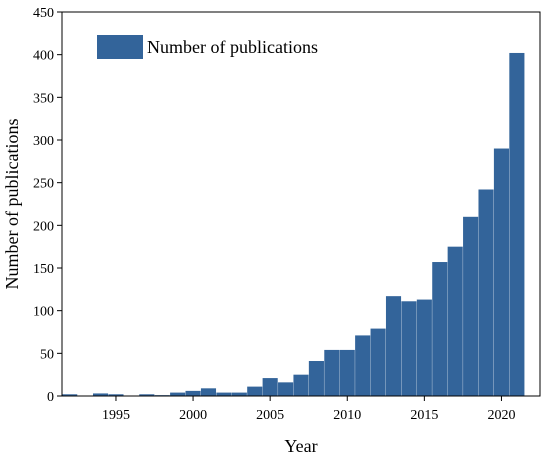 The height and width of the screenshot is (461, 550). Describe the element at coordinates (43, 226) in the screenshot. I see `y-tick-label: 200` at that location.